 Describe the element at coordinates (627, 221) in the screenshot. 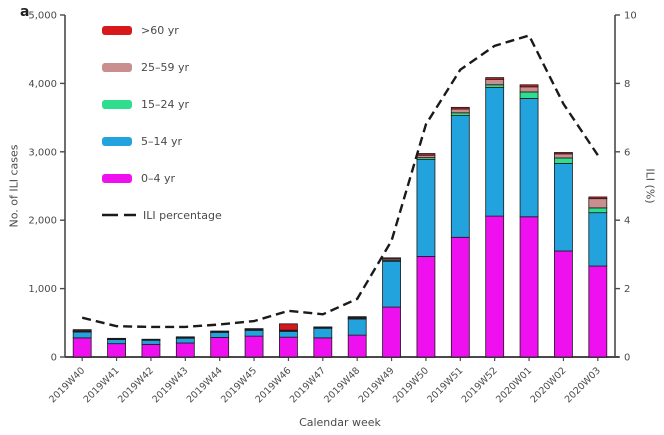

I see `y-right-tick-label: 4` at that location.